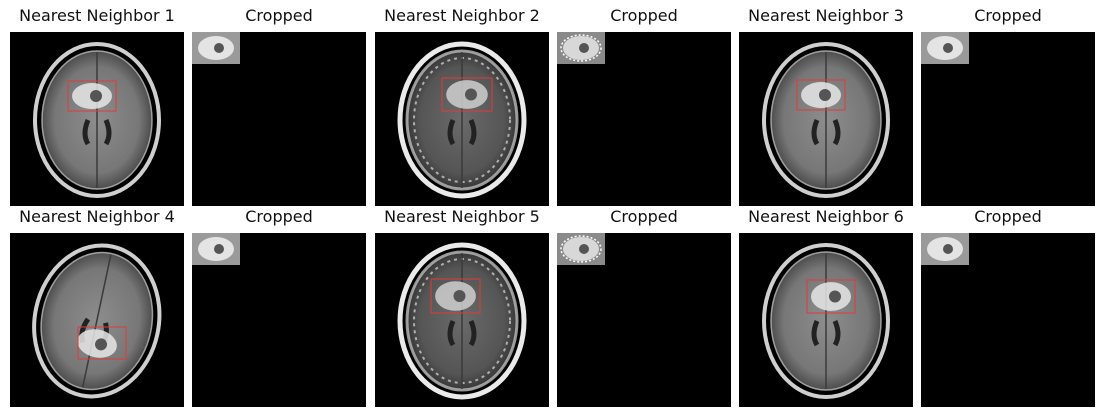 The height and width of the screenshot is (418, 1104). Describe the element at coordinates (826, 15) in the screenshot. I see `panel-title: Nearest Neighbor 3` at that location.